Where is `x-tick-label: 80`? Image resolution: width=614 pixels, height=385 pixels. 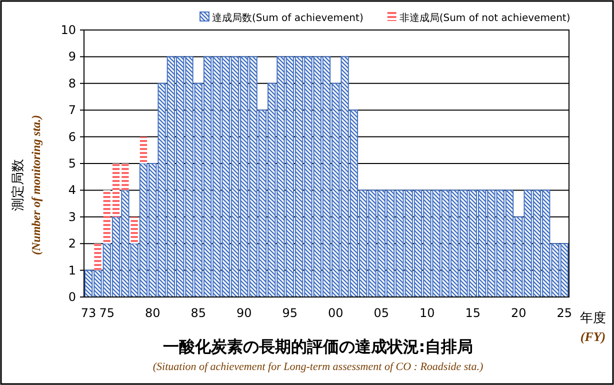
x-tick-label: 80 is located at coordinates (152, 313).